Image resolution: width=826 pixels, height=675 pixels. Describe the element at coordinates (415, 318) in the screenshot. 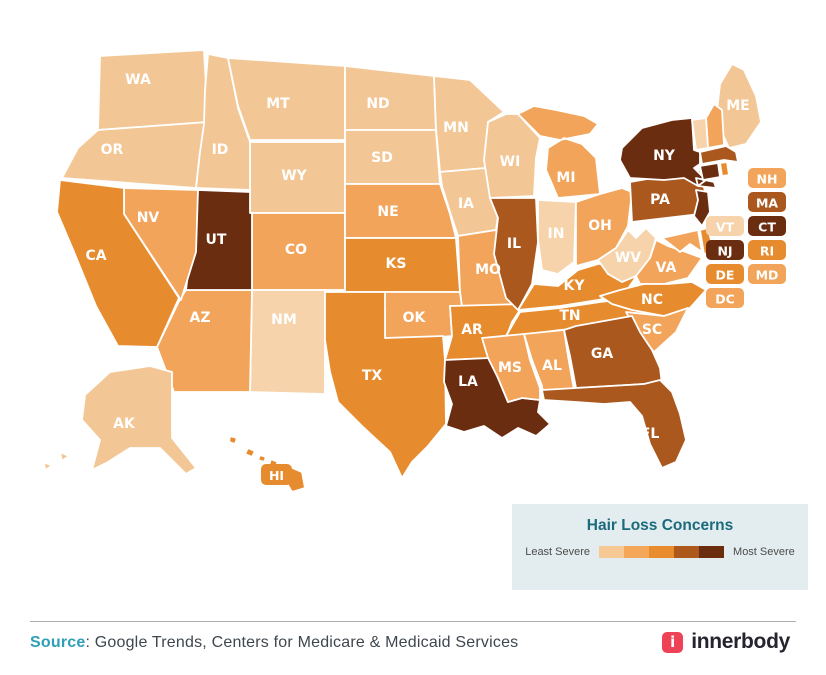

I see `state-label-OK: OK` at that location.